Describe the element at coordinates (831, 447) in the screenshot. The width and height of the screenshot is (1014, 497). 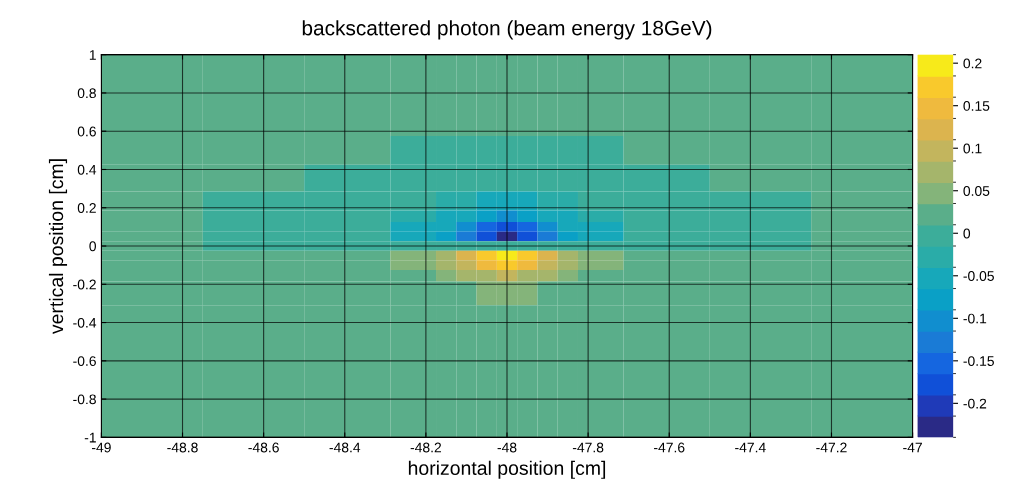
I see `x-tick-label: -47.2` at that location.